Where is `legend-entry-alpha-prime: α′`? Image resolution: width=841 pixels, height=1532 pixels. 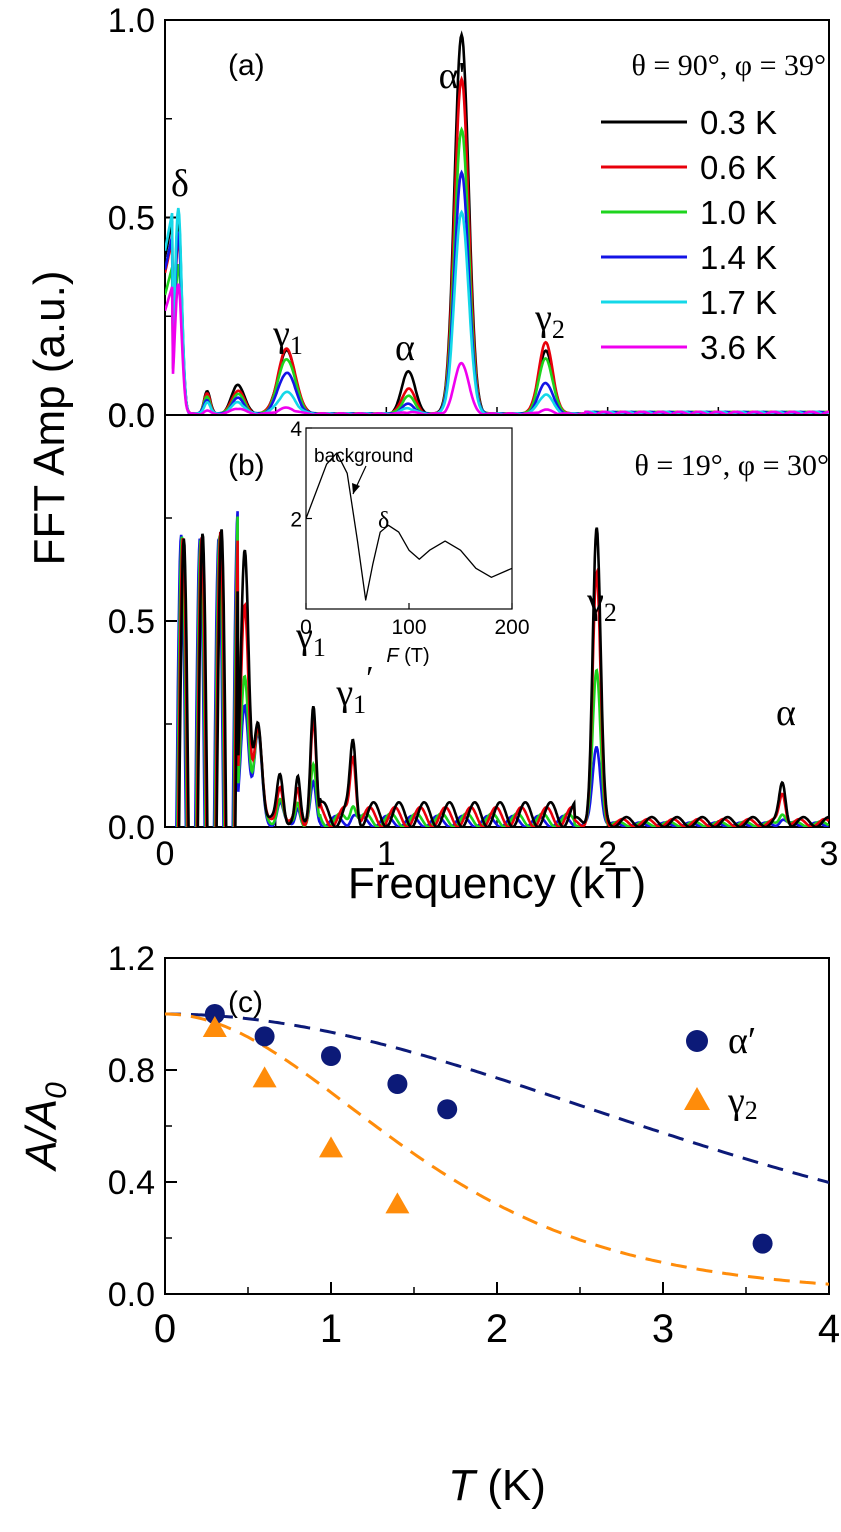 legend-entry-alpha-prime: α′ is located at coordinates (742, 1041).